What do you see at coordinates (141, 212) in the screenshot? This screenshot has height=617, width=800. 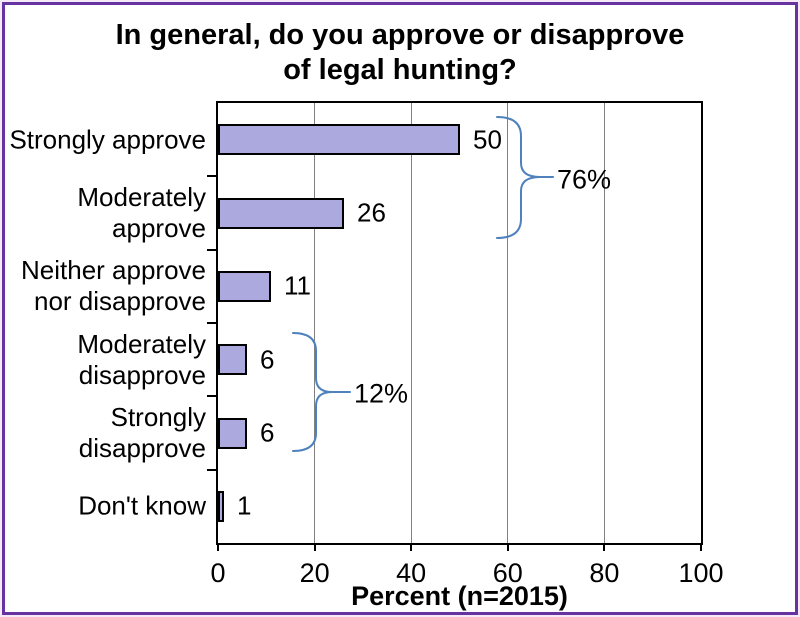 I see `category-label: Moderately approve` at bounding box center [141, 212].